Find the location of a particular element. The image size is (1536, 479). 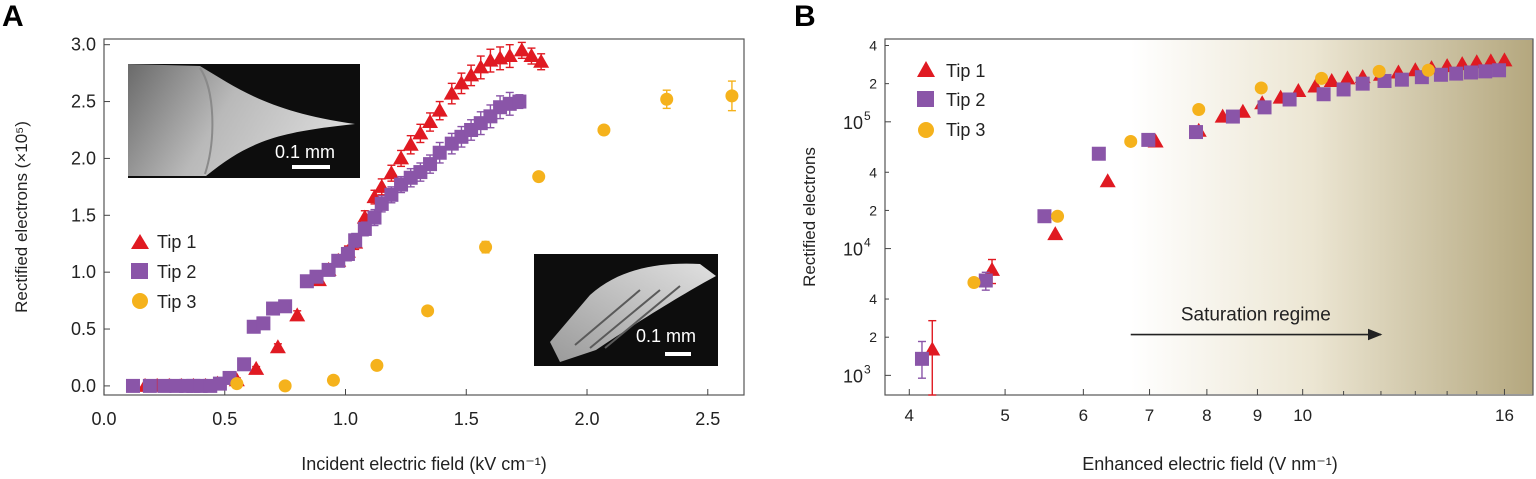

x-tick-label: 2.0 is located at coordinates (587, 419).